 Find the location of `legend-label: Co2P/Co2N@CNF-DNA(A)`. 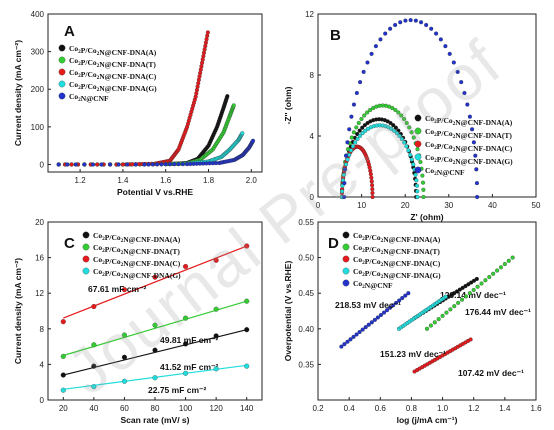

legend-label: Co2P/Co2N@CNF-DNA(A) is located at coordinates (469, 120).